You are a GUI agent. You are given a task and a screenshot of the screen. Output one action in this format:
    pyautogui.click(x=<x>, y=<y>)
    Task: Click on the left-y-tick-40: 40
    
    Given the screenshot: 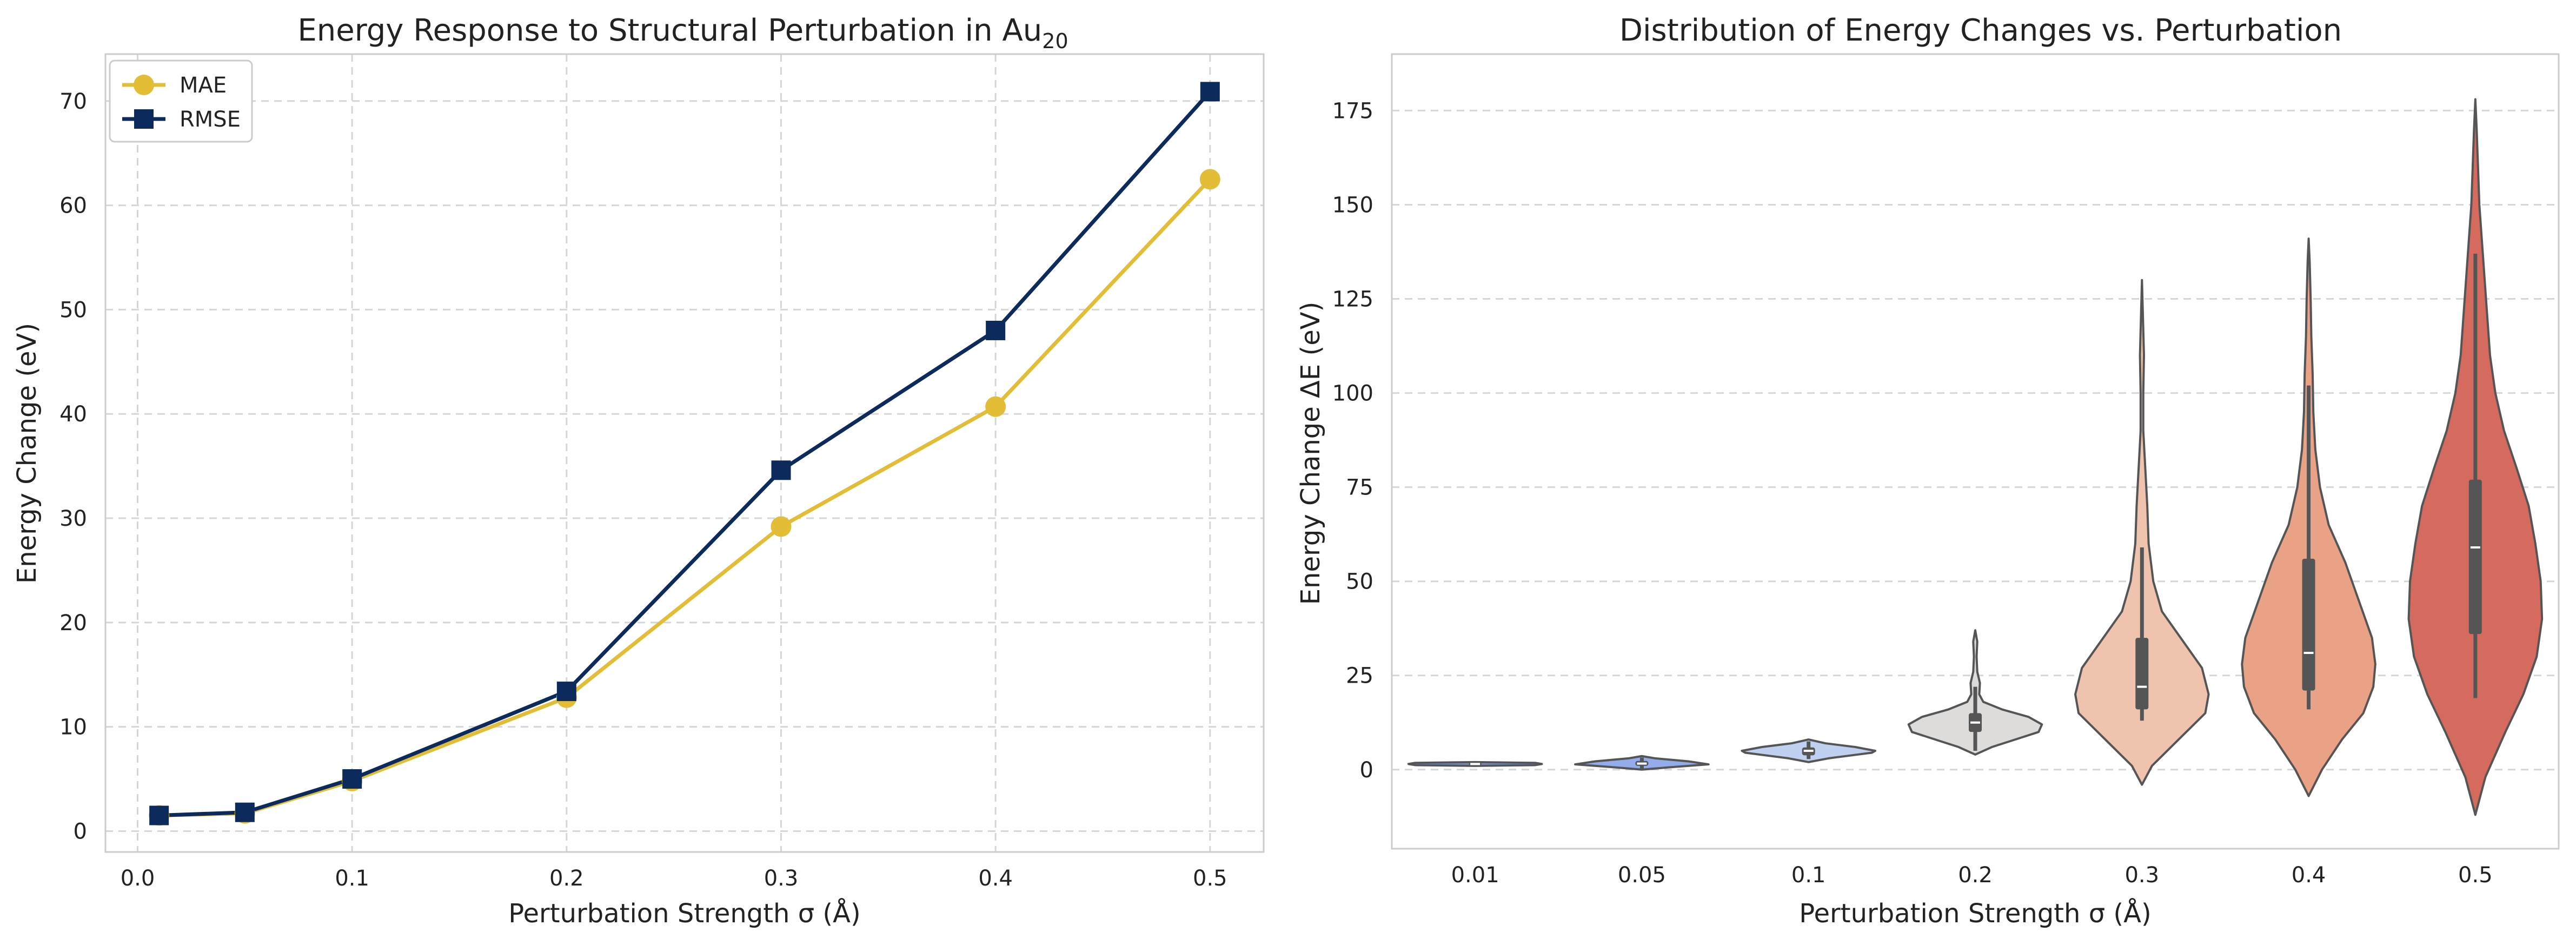 What is the action you would take?
    pyautogui.click(x=73, y=414)
    